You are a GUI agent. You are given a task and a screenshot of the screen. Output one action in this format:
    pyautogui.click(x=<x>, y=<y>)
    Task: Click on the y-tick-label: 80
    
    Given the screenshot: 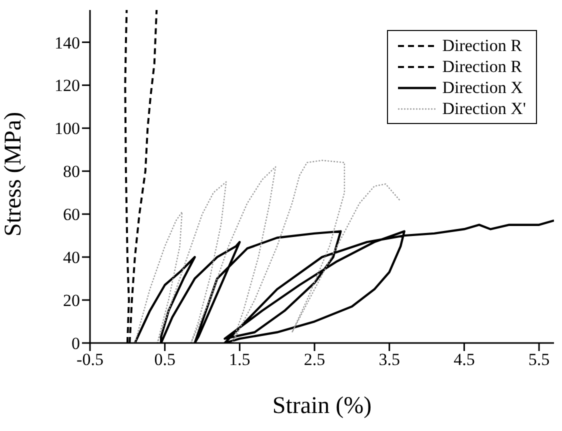 What is the action you would take?
    pyautogui.click(x=71, y=172)
    